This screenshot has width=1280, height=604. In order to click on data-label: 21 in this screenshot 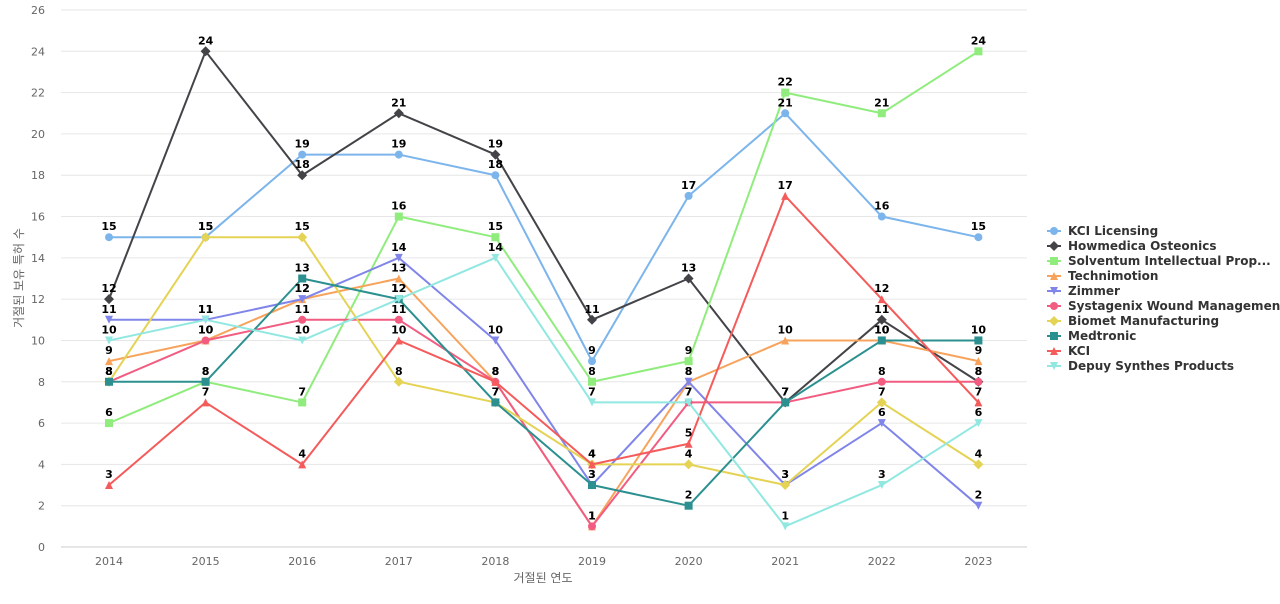, I will do `click(785, 102)`.